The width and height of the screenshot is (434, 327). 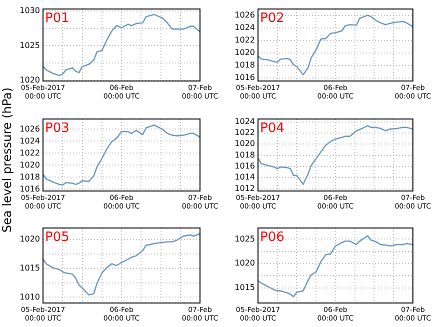 I want to click on y-axis-title: Sea level pressure (hPa), so click(x=7, y=160).